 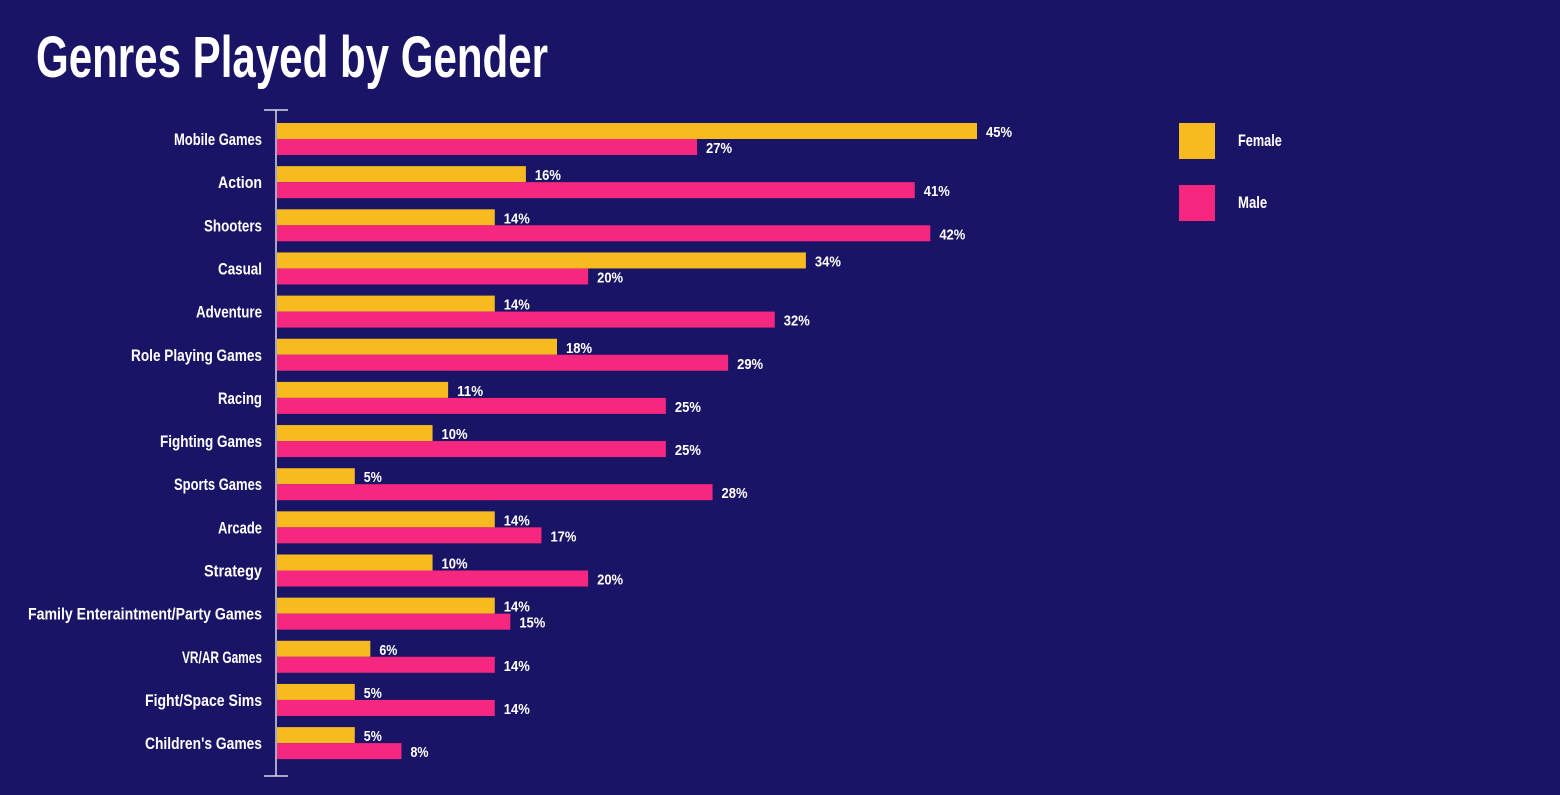 I want to click on data-label: 15%, so click(x=532, y=623).